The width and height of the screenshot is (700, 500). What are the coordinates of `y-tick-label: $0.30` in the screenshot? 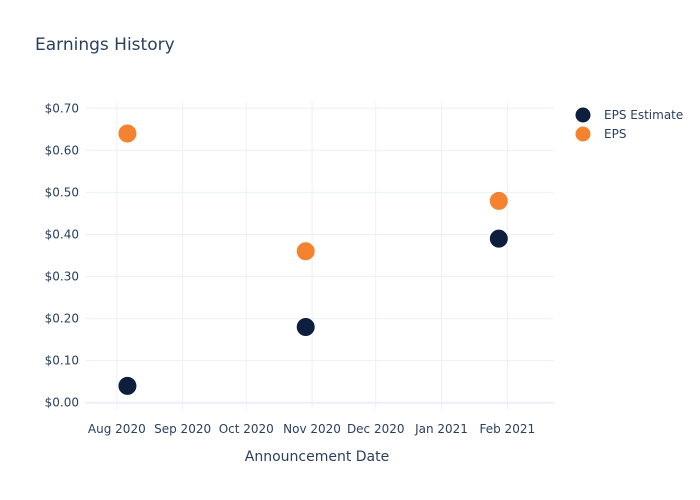 It's located at (62, 277).